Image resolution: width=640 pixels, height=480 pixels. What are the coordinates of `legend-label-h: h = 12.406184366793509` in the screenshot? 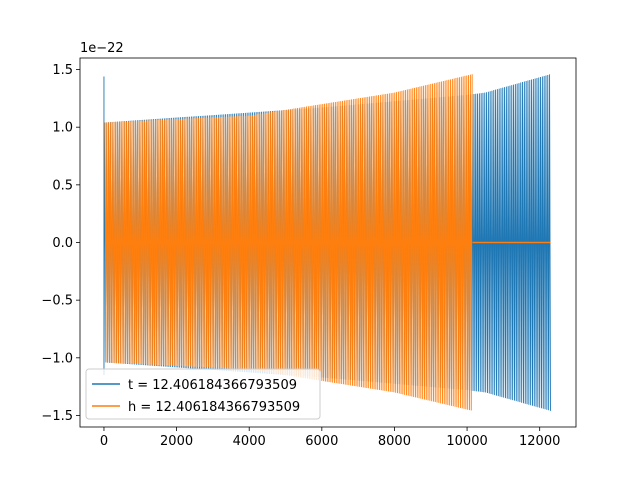 It's located at (214, 407).